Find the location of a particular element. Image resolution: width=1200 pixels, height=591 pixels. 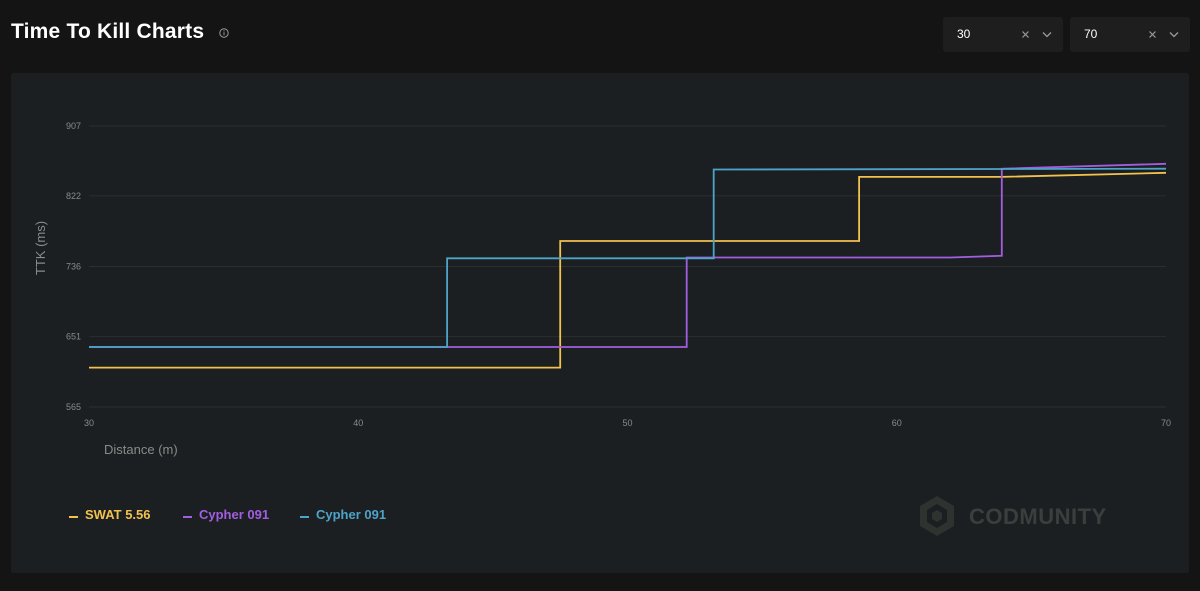

range-end-value: 70 is located at coordinates (1091, 34).